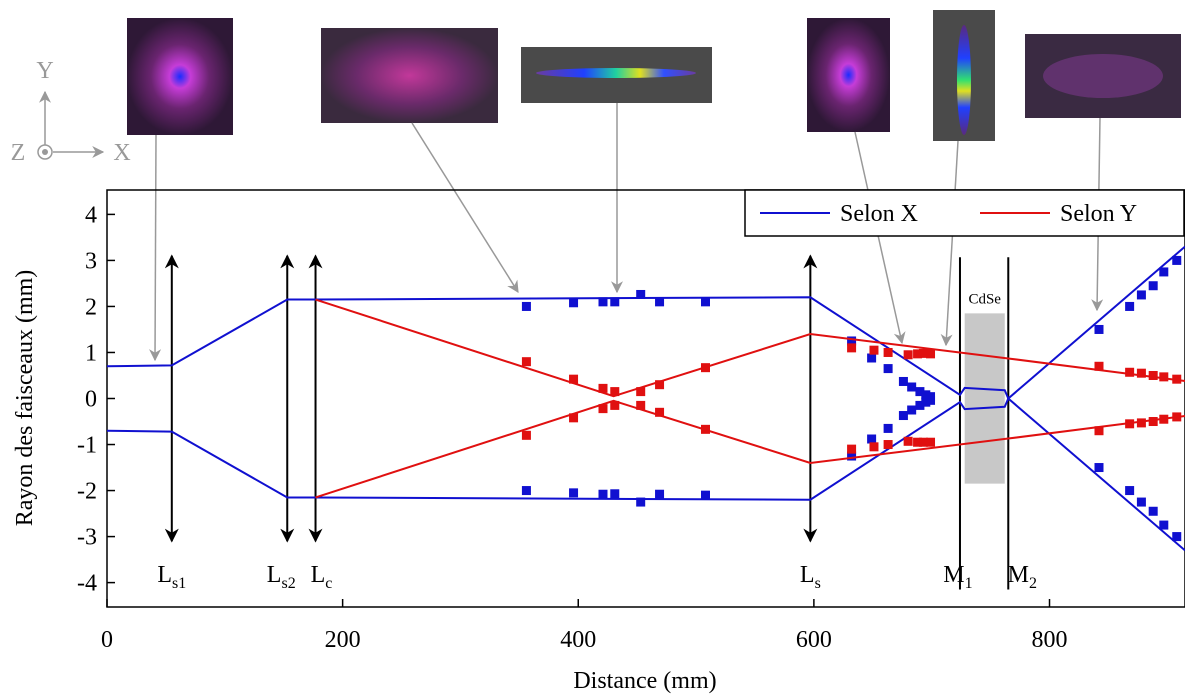 Image resolution: width=1185 pixels, height=697 pixels. I want to click on axis-x-label: X, so click(121, 153).